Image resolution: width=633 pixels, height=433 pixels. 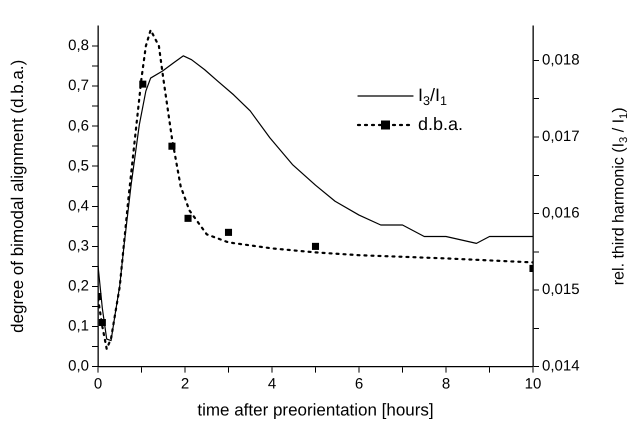 I want to click on x-axis-title: time after preorientation [hours], so click(x=315, y=410).